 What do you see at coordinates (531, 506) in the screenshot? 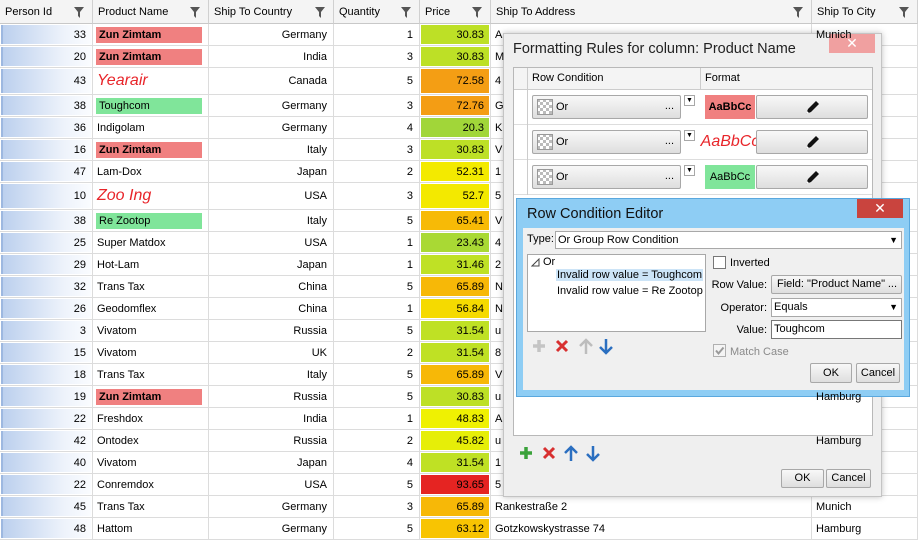
I see `cell-text: Rankestraße 2` at bounding box center [531, 506].